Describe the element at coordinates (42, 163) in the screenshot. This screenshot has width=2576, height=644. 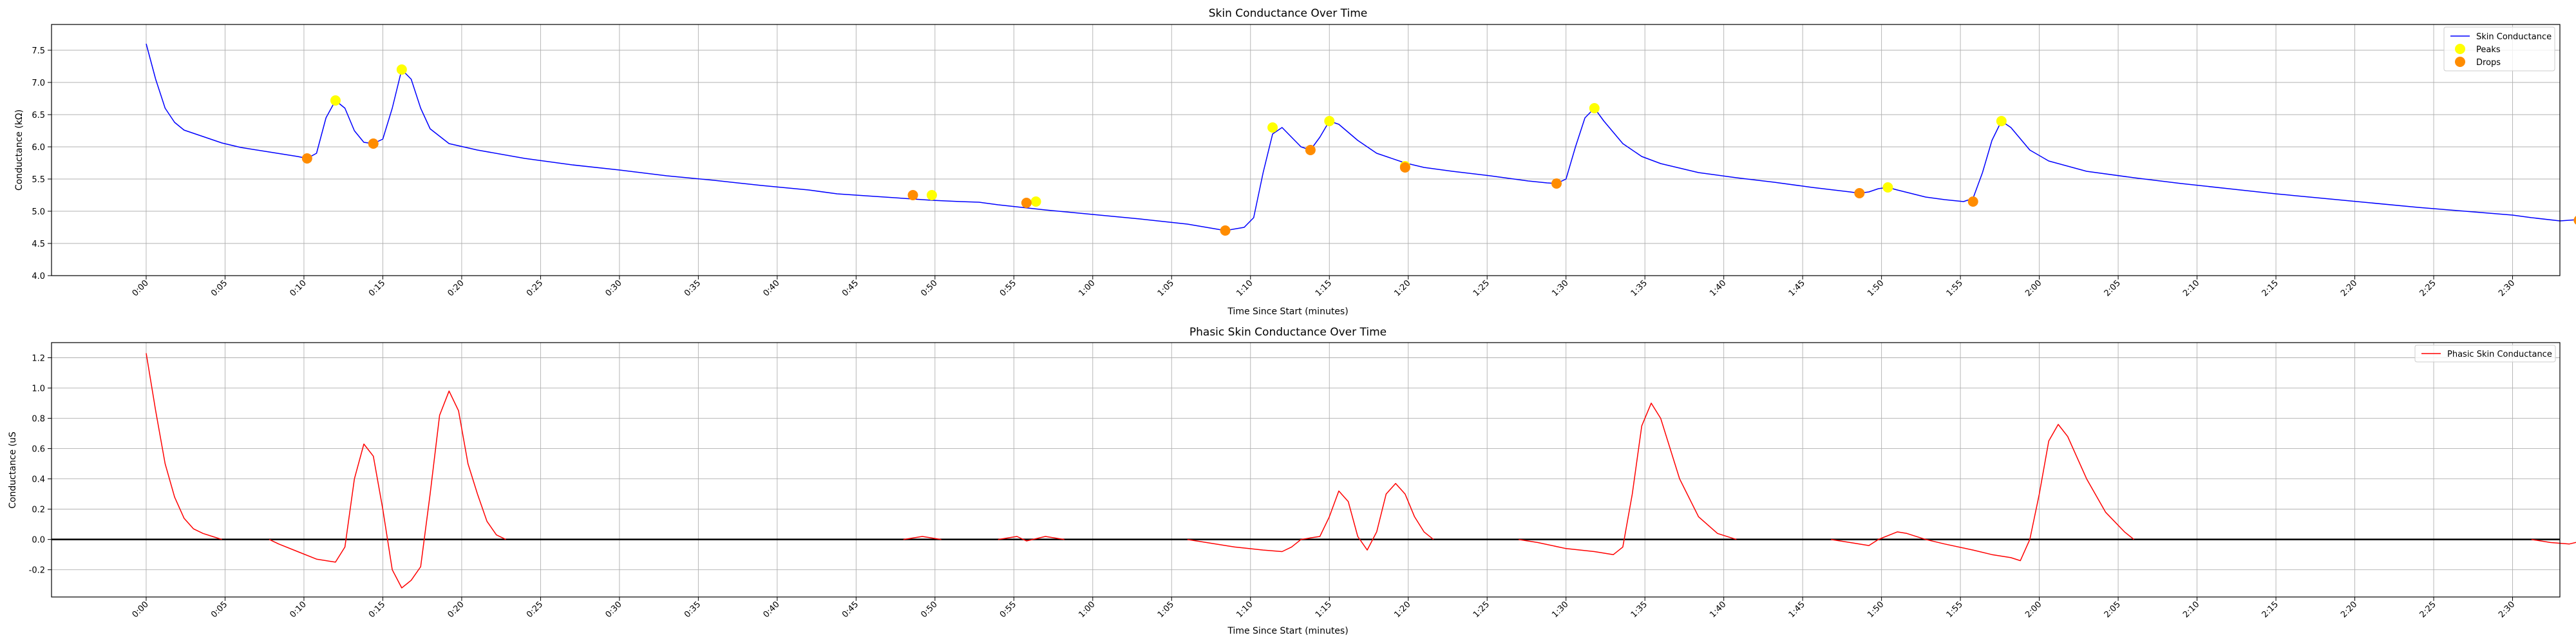
I see `y-tick-labels-top: 4.0 4.5 5.0 5.5 6.0 6.5 7.0 7.5` at that location.